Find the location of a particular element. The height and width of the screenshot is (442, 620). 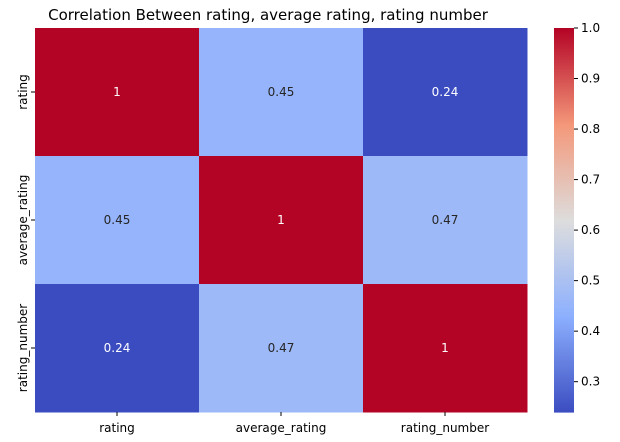

cell-value-label: 0.45 is located at coordinates (117, 220).